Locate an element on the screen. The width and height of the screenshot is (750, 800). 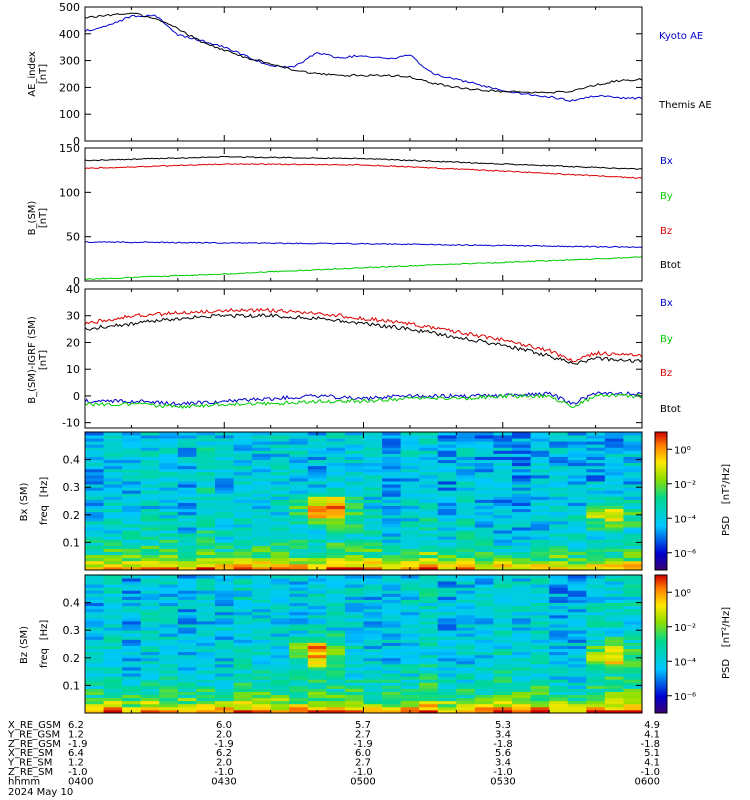
ephemeris-value: 5.3 is located at coordinates (503, 725).